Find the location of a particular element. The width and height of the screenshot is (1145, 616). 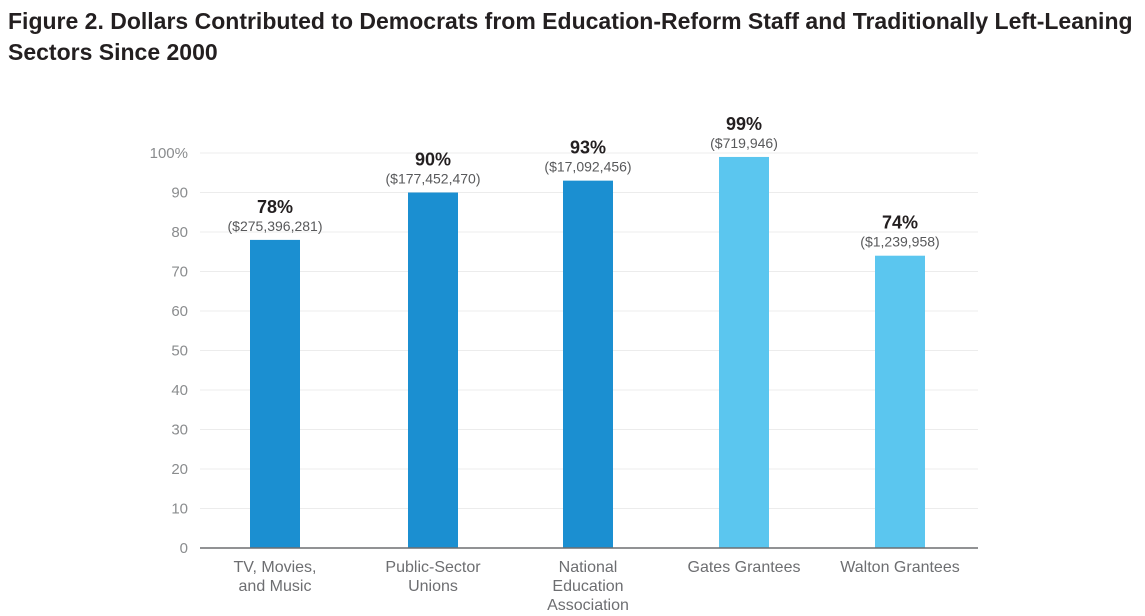

category-label: National is located at coordinates (588, 567).